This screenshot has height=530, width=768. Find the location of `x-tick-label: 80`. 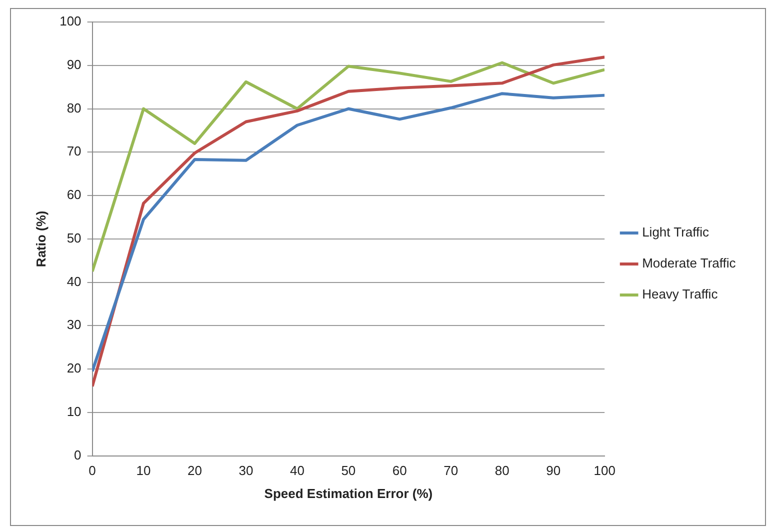

x-tick-label: 80 is located at coordinates (502, 470).